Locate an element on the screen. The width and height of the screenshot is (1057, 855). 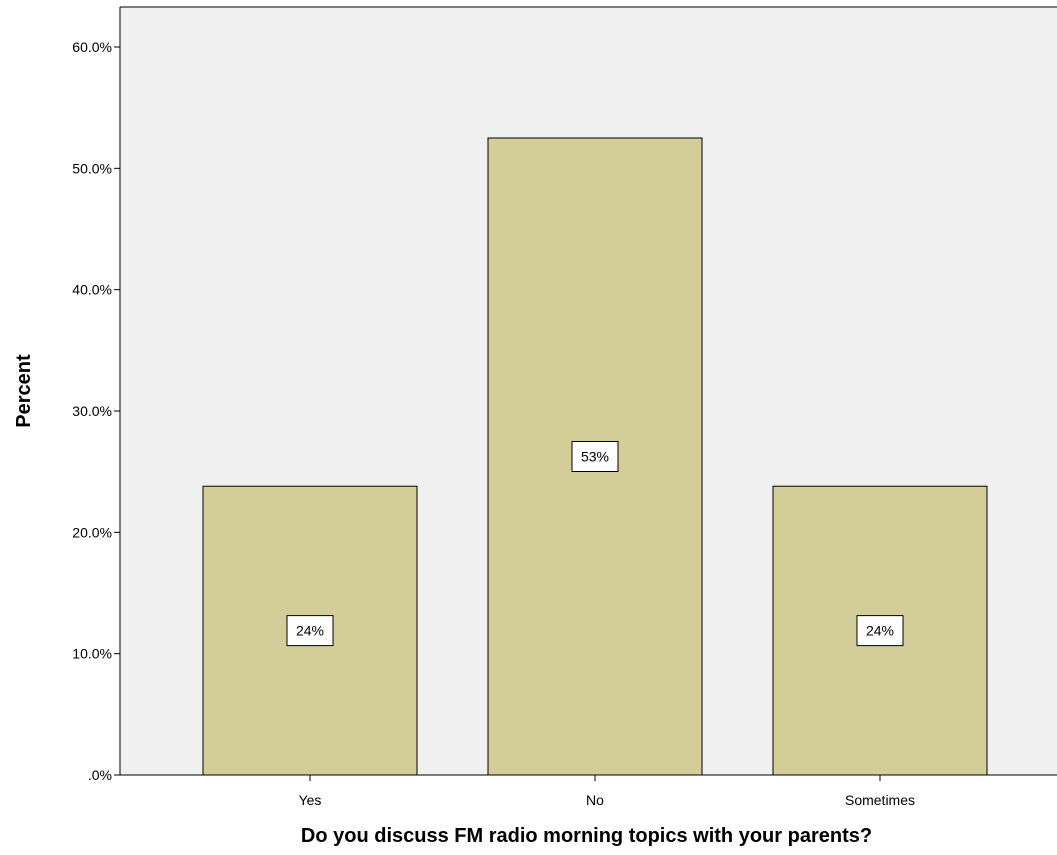
data-label: 53% is located at coordinates (595, 457).